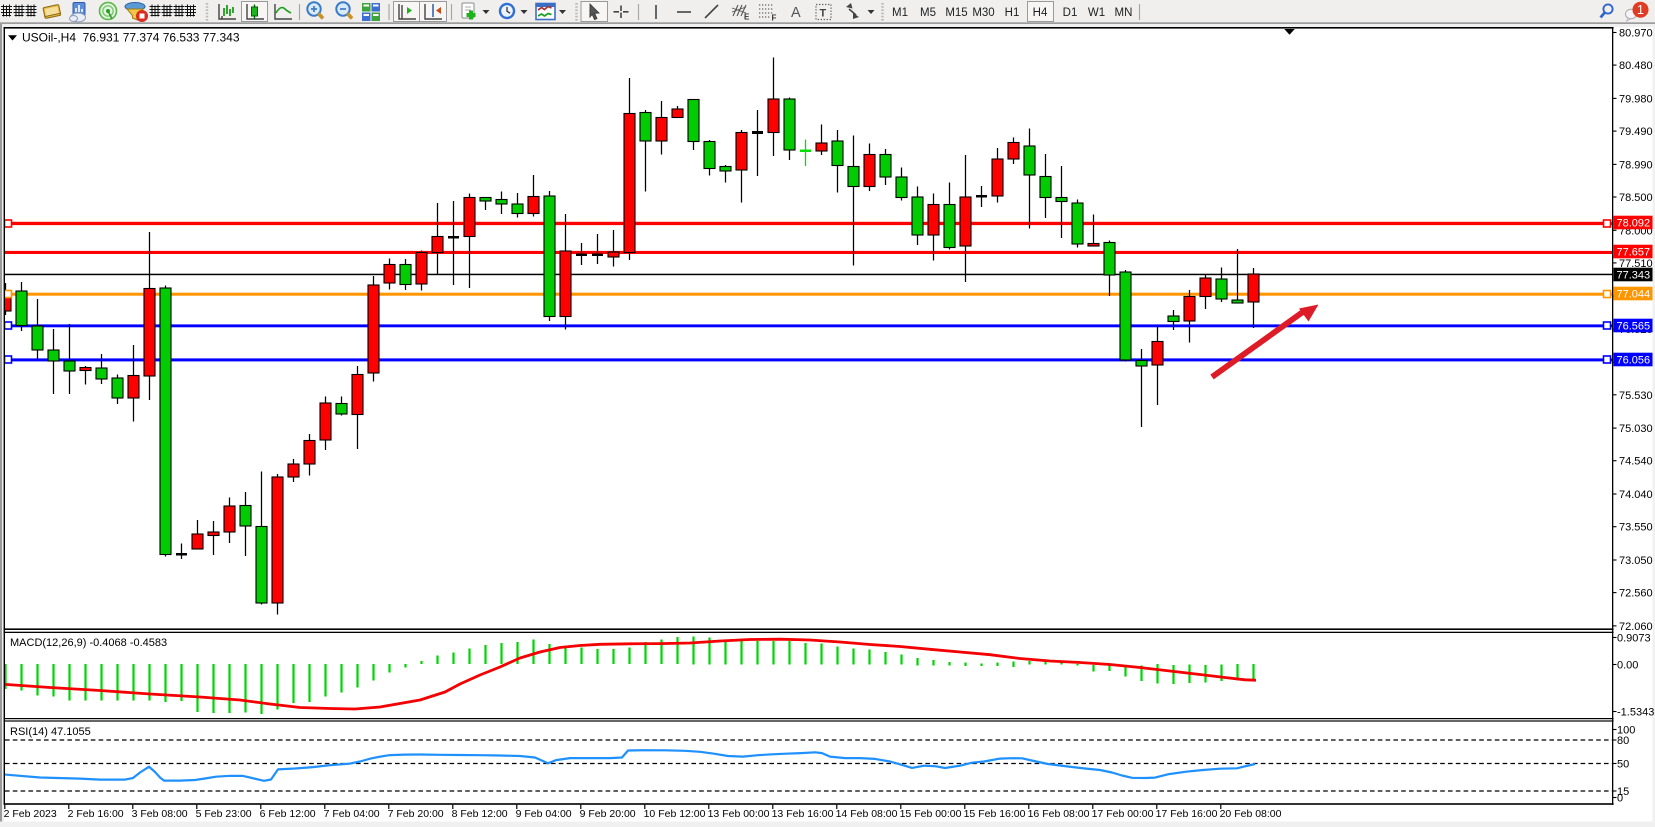  What do you see at coordinates (1636, 462) in the screenshot?
I see `svg-text: 74.540` at bounding box center [1636, 462].